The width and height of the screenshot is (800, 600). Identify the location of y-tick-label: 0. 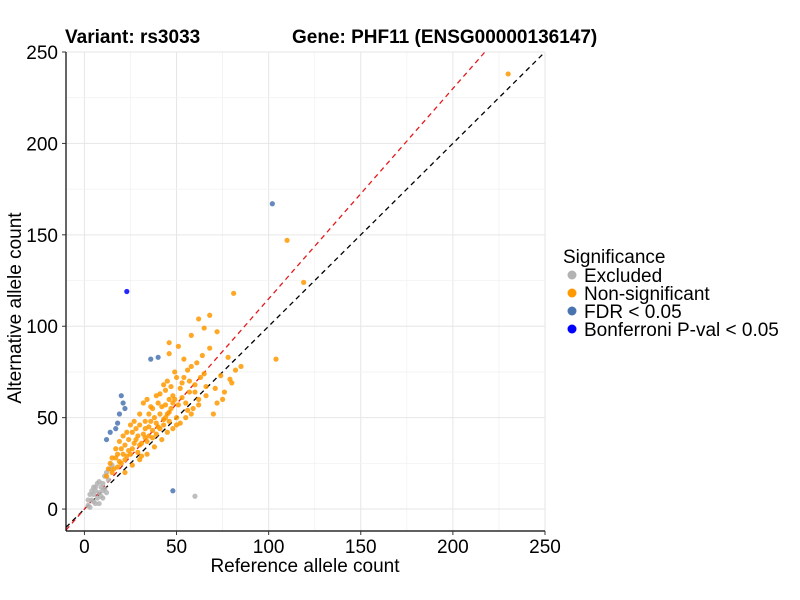
(52, 510).